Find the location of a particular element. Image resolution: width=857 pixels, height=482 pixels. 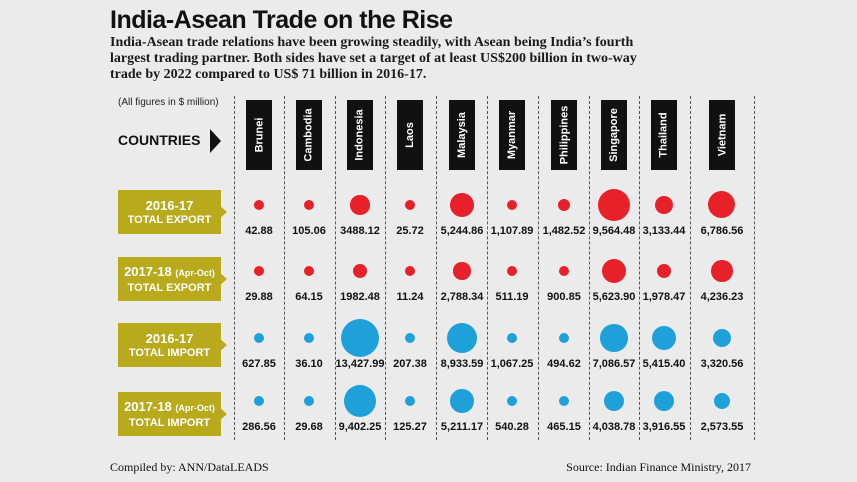

column-header-malaysia: Malaysia is located at coordinates (462, 135).